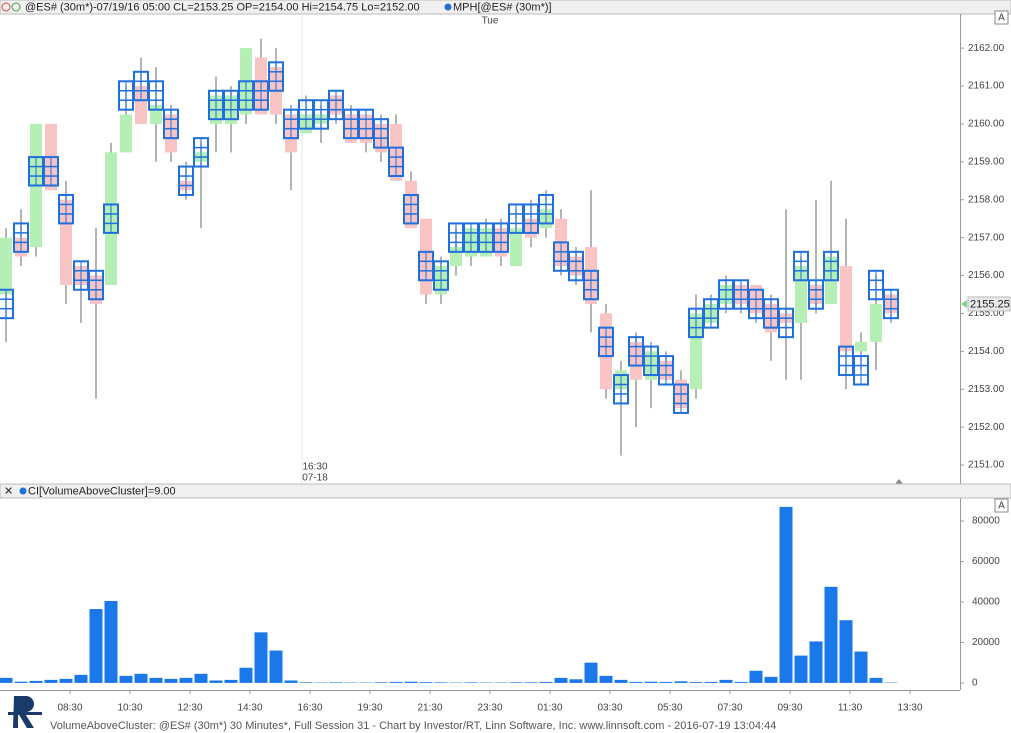  What do you see at coordinates (986, 427) in the screenshot?
I see `y-tick-label: 2152.00` at bounding box center [986, 427].